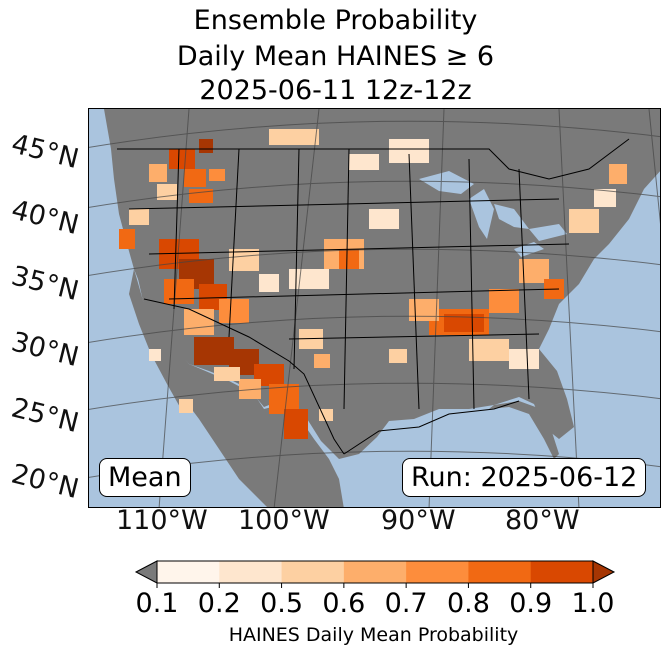  What do you see at coordinates (219, 603) in the screenshot?
I see `colorbar-tick-label: 0.2` at bounding box center [219, 603].